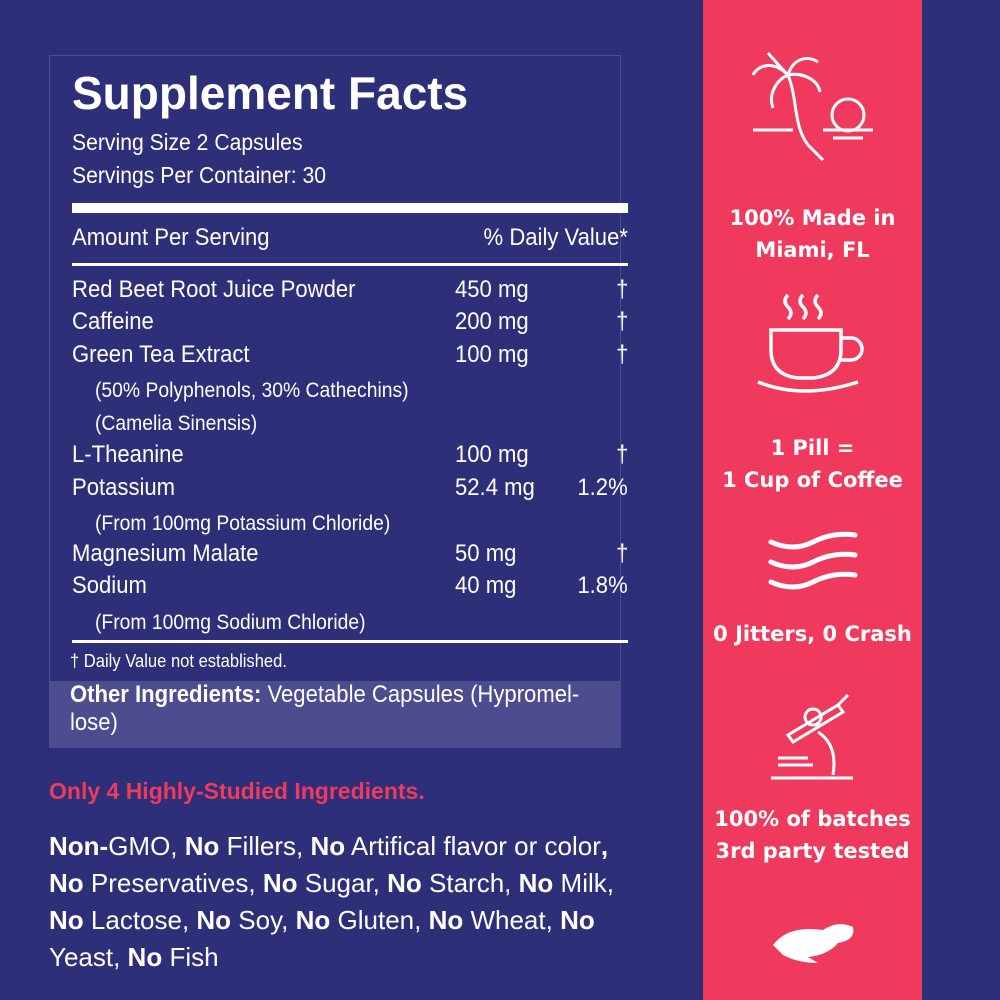  What do you see at coordinates (350, 321) in the screenshot?
I see `table-row: Caffeine 200 mg †` at bounding box center [350, 321].